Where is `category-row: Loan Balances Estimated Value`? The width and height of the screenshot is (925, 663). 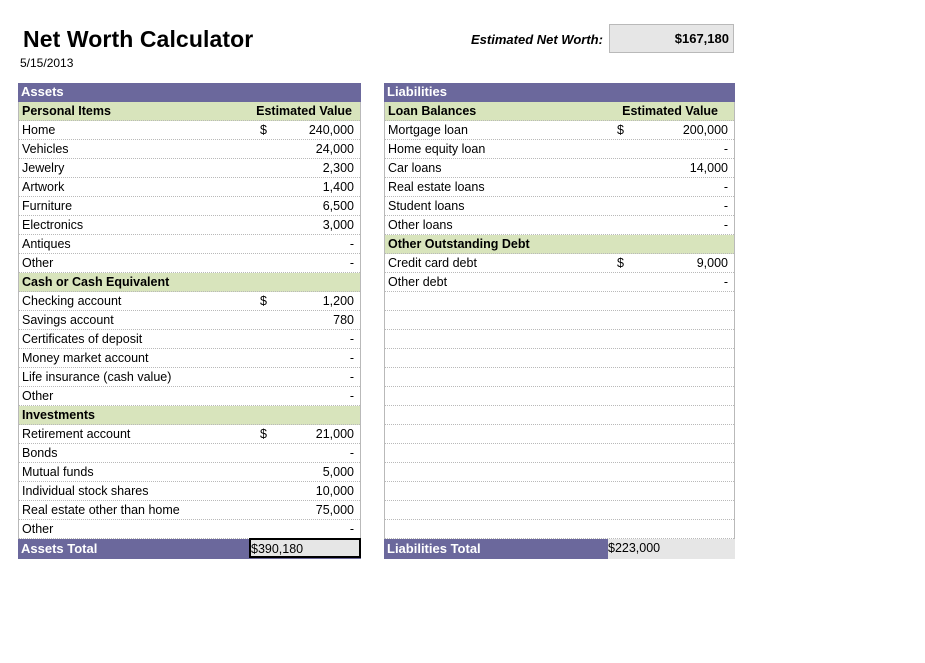 category-row: Loan Balances Estimated Value is located at coordinates (559, 111).